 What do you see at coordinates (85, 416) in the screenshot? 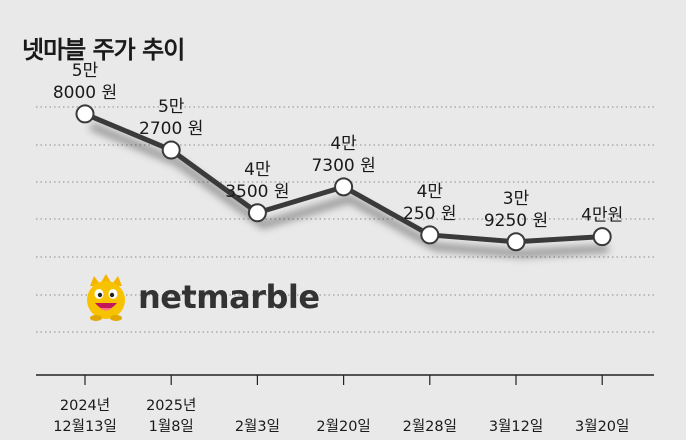
I see `x-tick-label: 2024년 12월13일` at bounding box center [85, 416].